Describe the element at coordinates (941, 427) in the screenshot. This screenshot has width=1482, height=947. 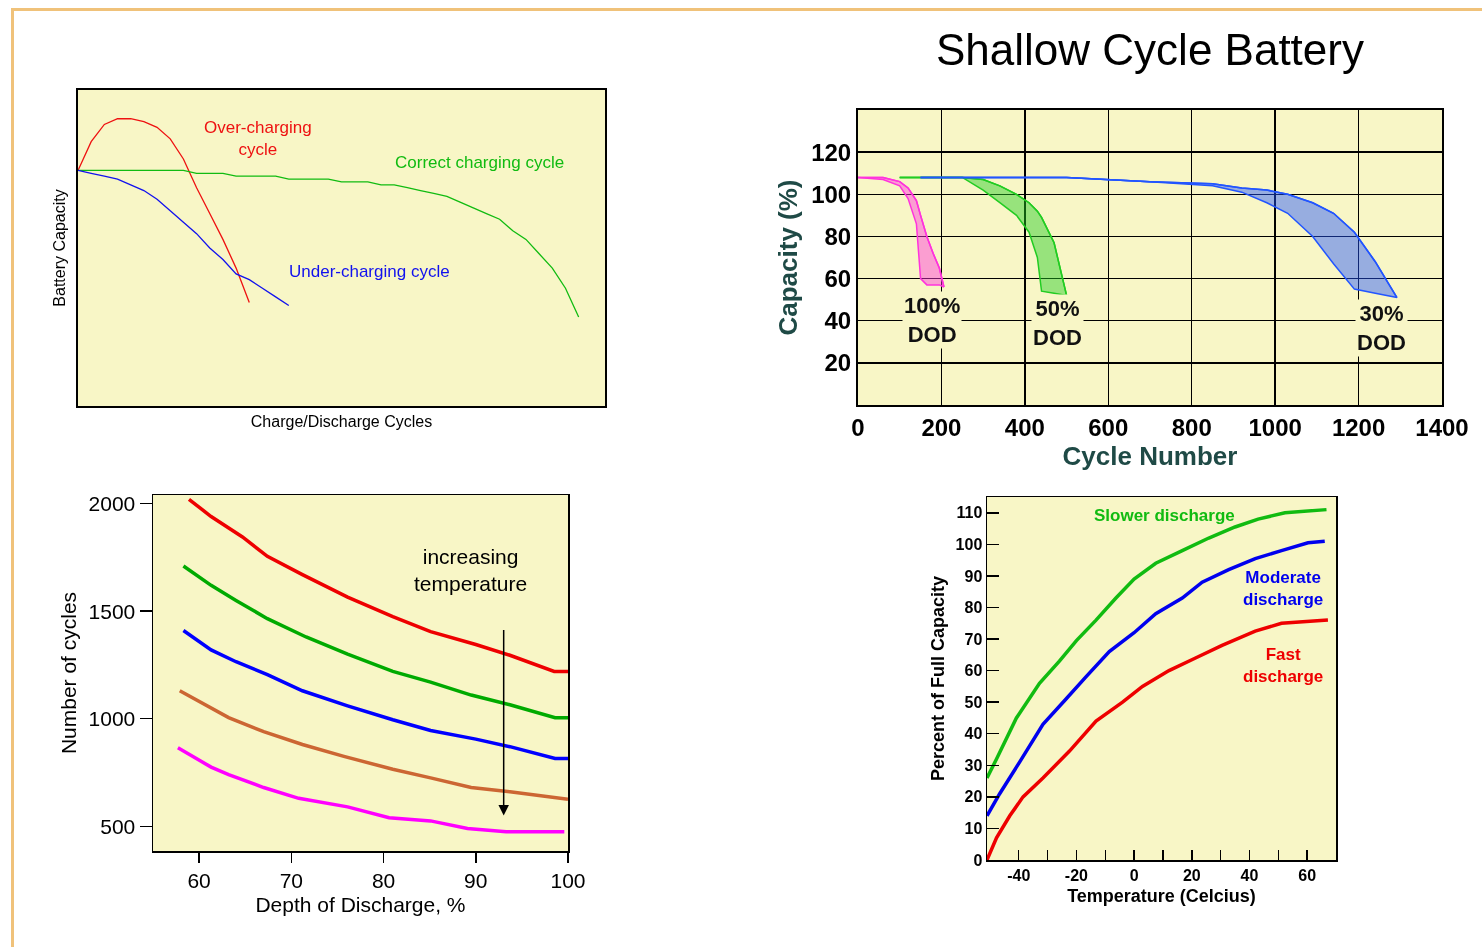
I see `x-tick-label: 200` at that location.